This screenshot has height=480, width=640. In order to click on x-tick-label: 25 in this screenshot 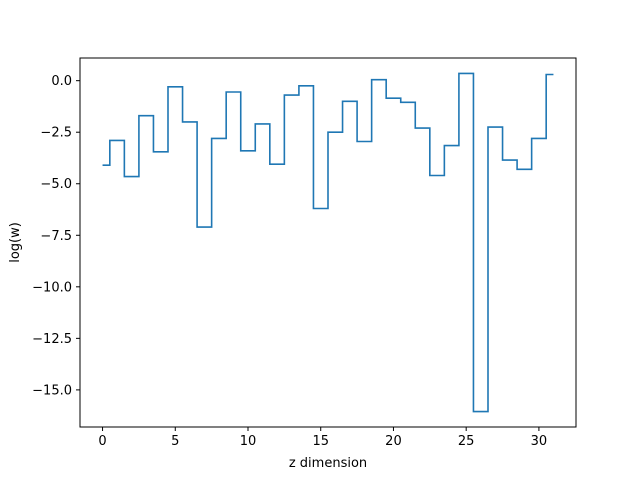, I will do `click(466, 441)`.